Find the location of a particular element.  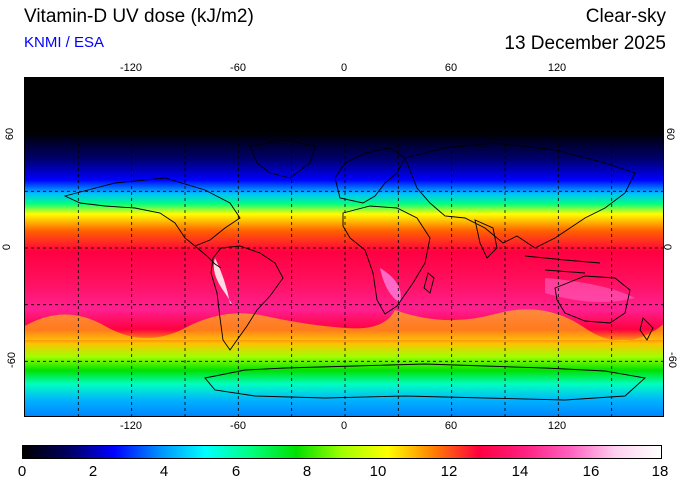

colorbar-label: 2 is located at coordinates (93, 471).